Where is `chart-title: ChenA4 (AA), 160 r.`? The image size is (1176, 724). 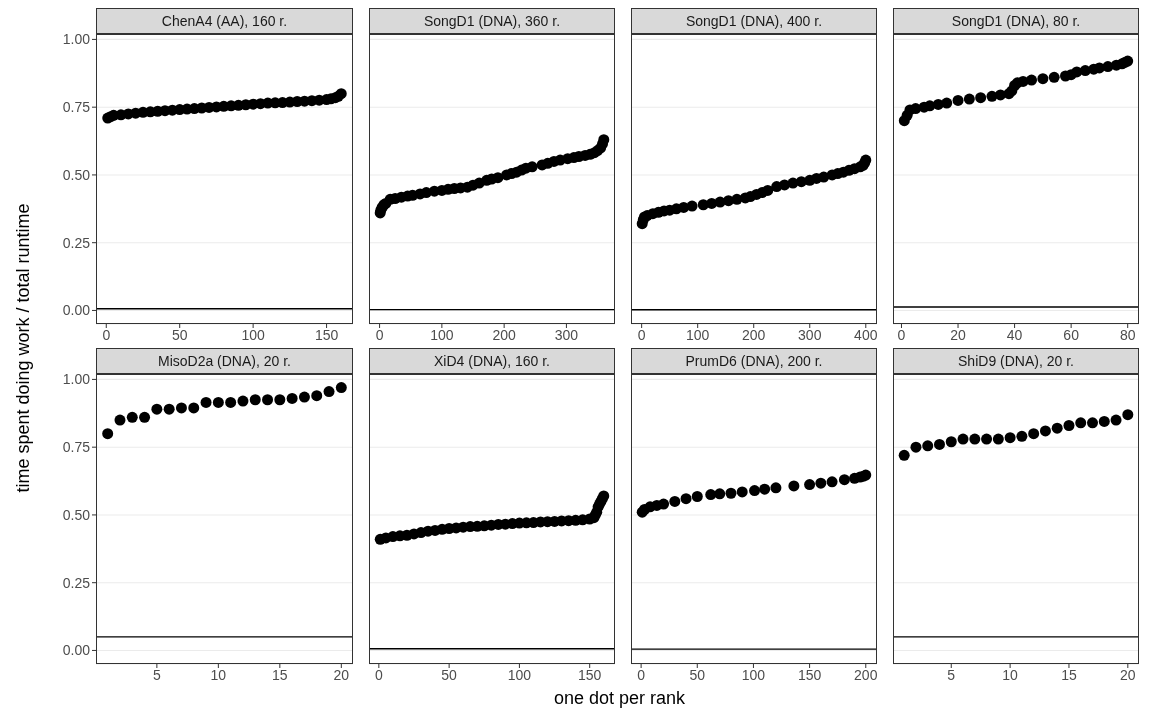
chart-title: ChenA4 (AA), 160 r. is located at coordinates (224, 21).